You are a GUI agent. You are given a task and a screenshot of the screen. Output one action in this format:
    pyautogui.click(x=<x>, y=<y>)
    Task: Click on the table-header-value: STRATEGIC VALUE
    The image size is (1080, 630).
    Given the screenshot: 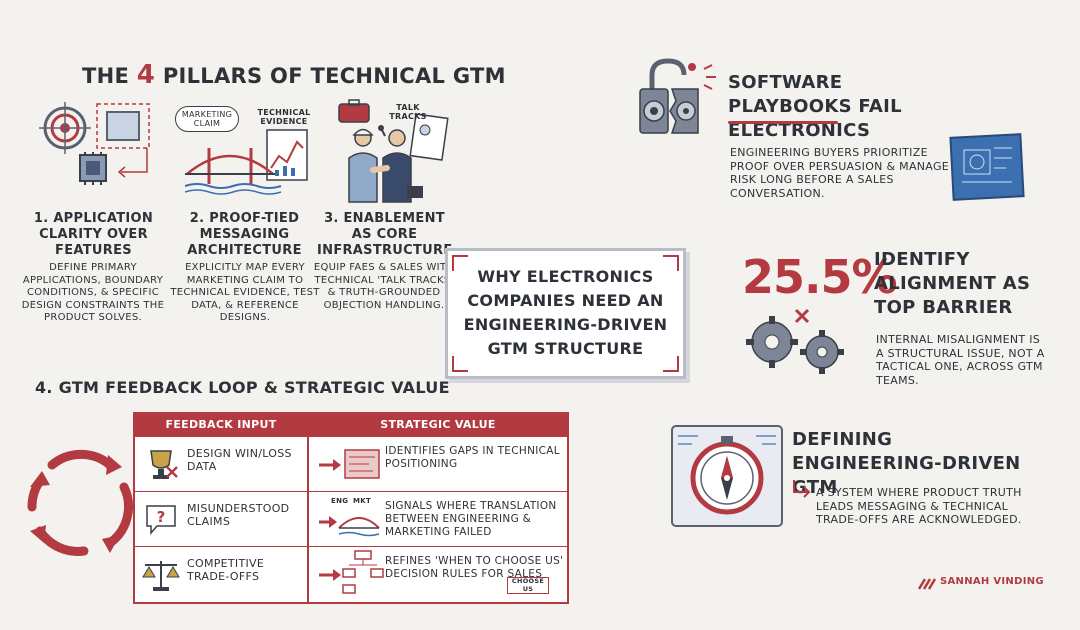 What is the action you would take?
    pyautogui.click(x=438, y=425)
    